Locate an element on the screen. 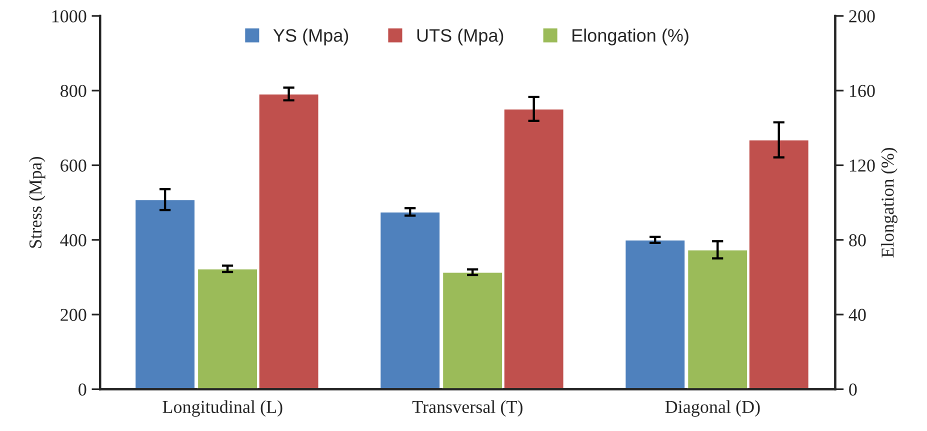 This screenshot has width=927, height=431. x-tick-label: Longitudinal (L) is located at coordinates (222, 408).